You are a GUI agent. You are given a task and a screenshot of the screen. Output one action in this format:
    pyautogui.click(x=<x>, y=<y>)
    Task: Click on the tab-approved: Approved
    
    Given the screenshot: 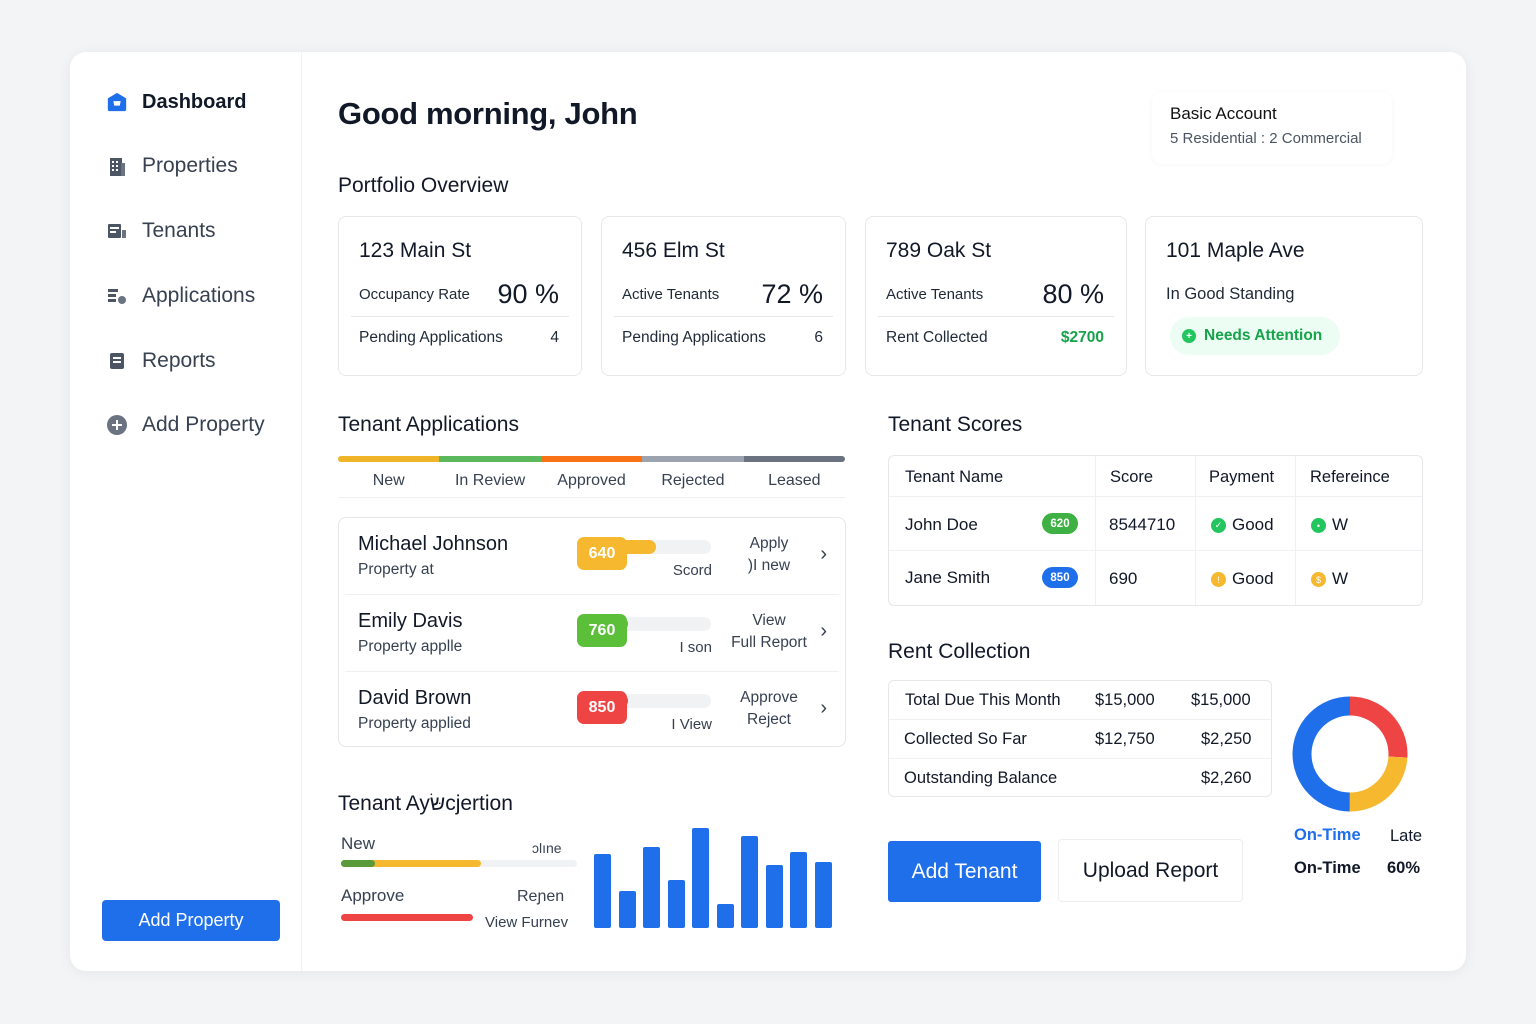 What is the action you would take?
    pyautogui.click(x=591, y=480)
    